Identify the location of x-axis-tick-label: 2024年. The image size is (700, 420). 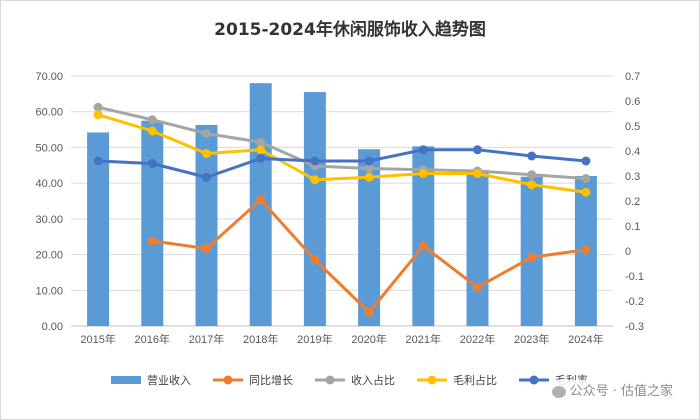
(585, 339).